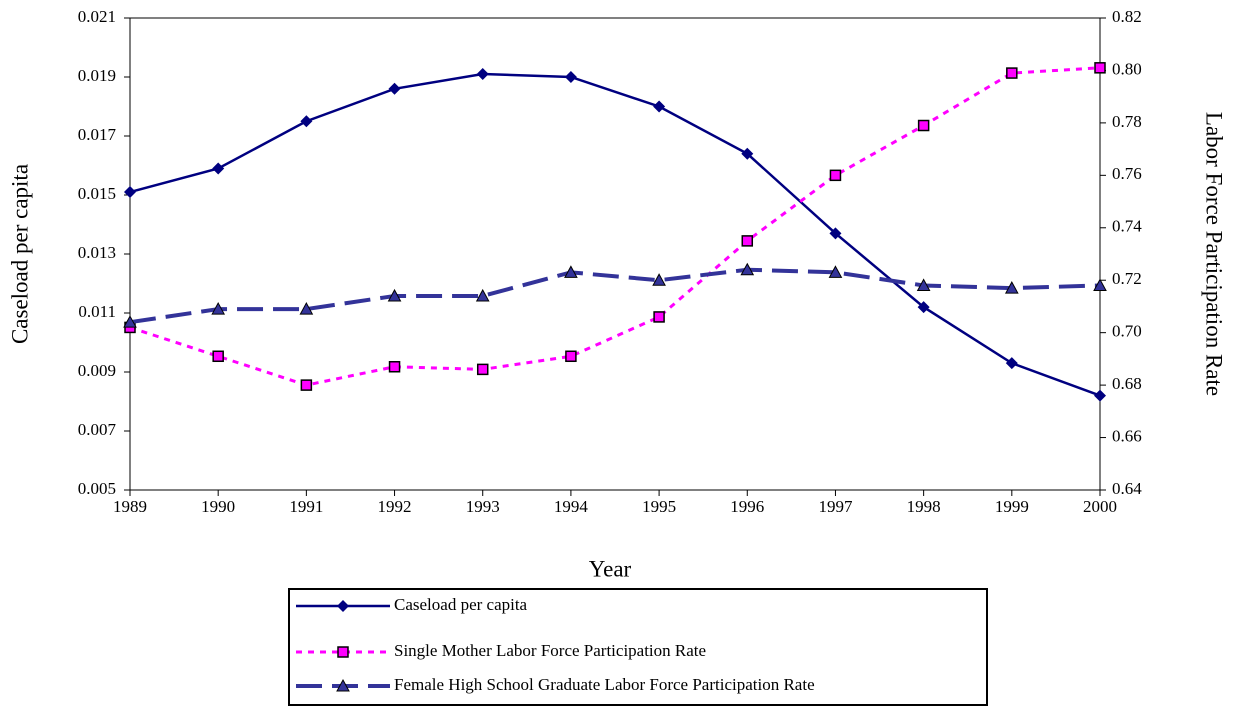 Image resolution: width=1237 pixels, height=727 pixels. I want to click on y2-tick-label: 0.64, so click(1127, 488).